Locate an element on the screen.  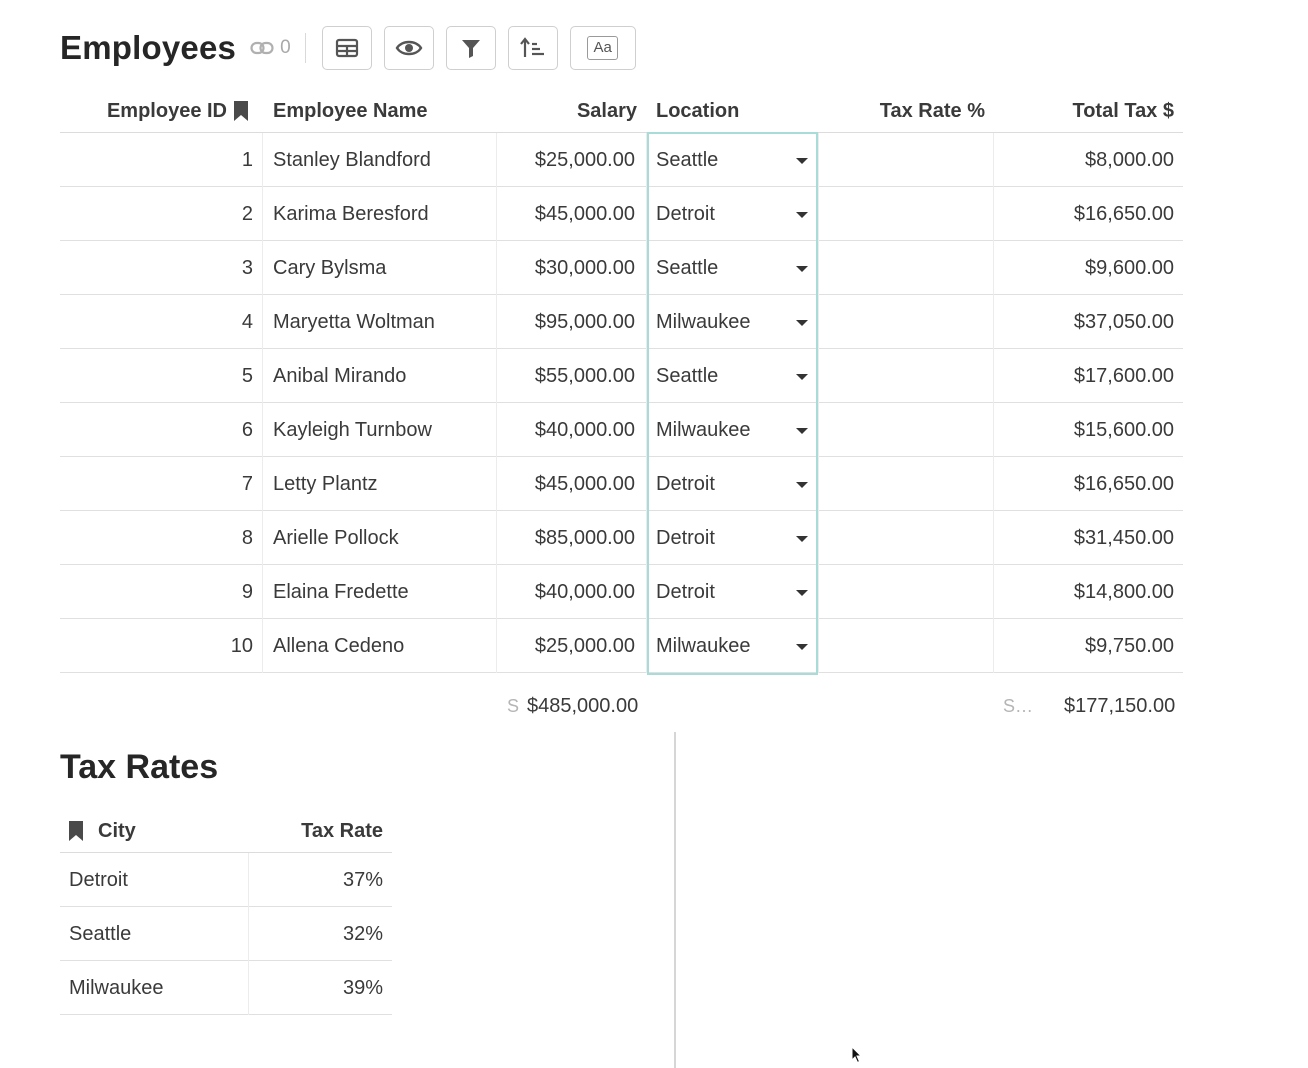
table-row: Milwaukee 39% is located at coordinates (226, 988).